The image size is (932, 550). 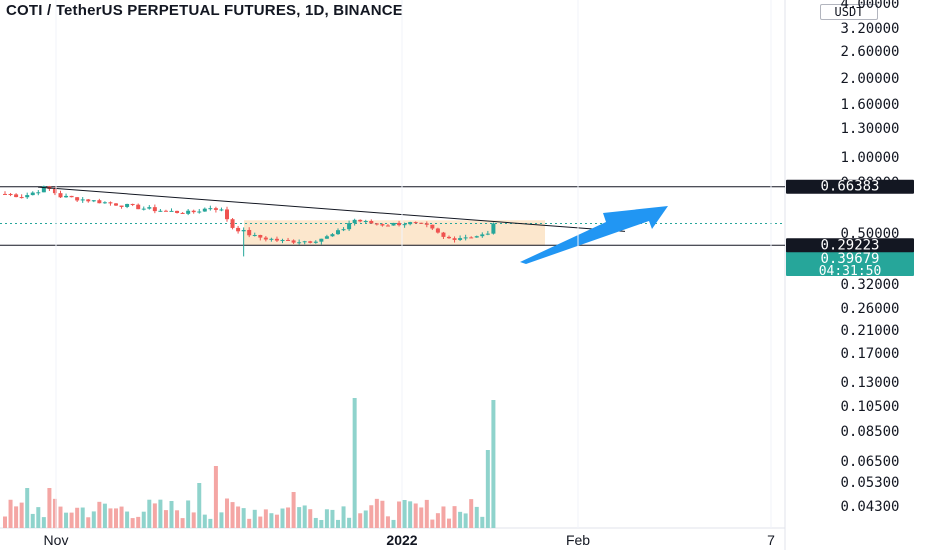 What do you see at coordinates (869, 407) in the screenshot?
I see `volume-tick-label: 0.10500` at bounding box center [869, 407].